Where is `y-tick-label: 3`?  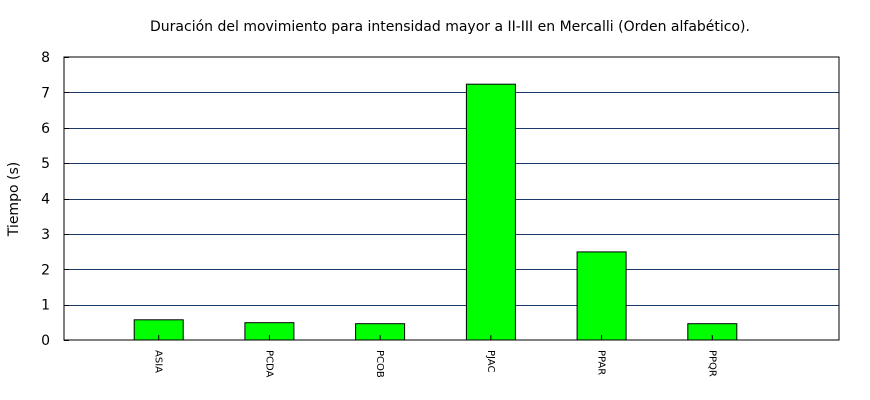
y-tick-label: 3 is located at coordinates (45, 235).